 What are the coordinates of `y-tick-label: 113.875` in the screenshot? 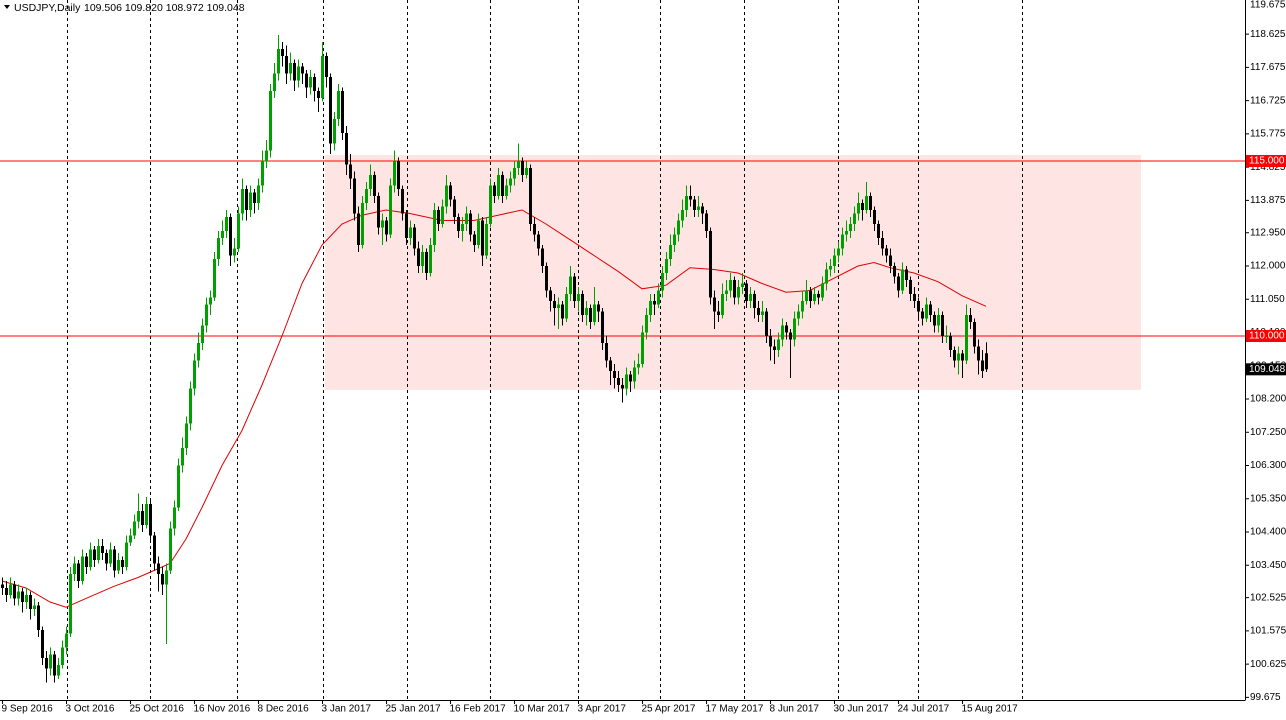 It's located at (1268, 200).